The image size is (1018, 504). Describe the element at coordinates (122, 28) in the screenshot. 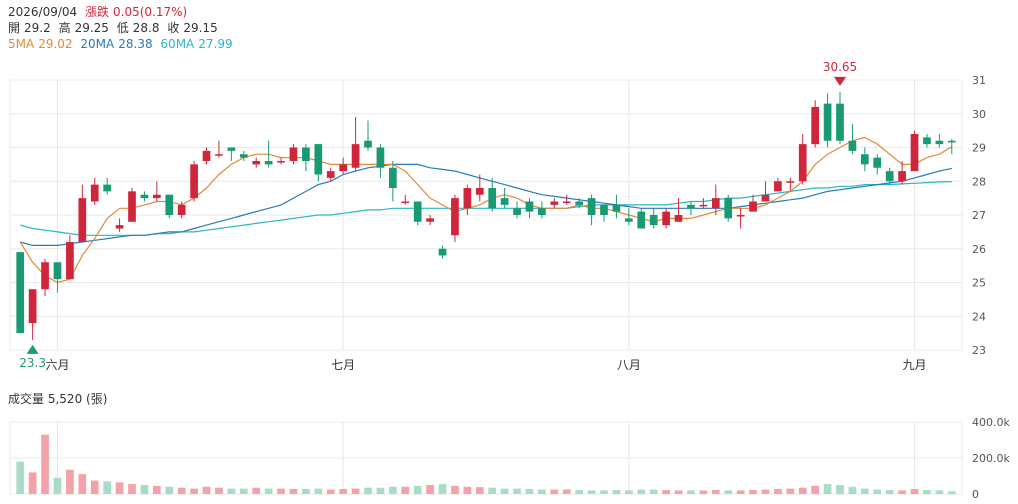

I see `low-label: 低` at that location.